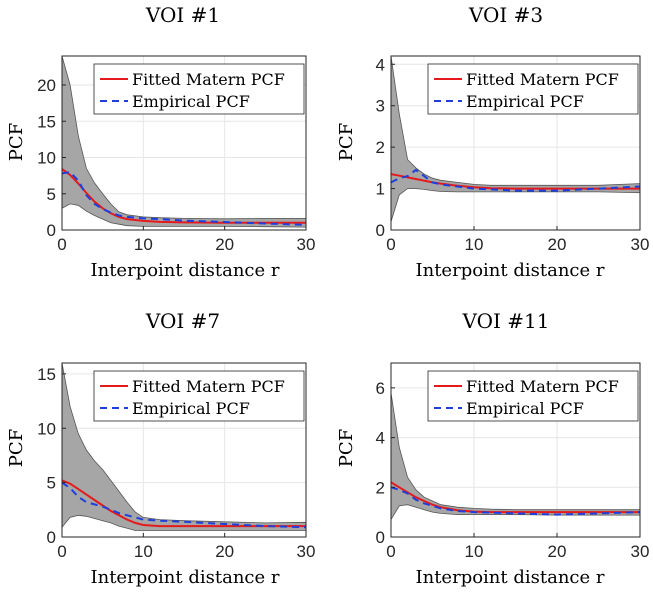 The image size is (653, 593). Describe the element at coordinates (380, 189) in the screenshot. I see `y-tick-label: 1` at that location.